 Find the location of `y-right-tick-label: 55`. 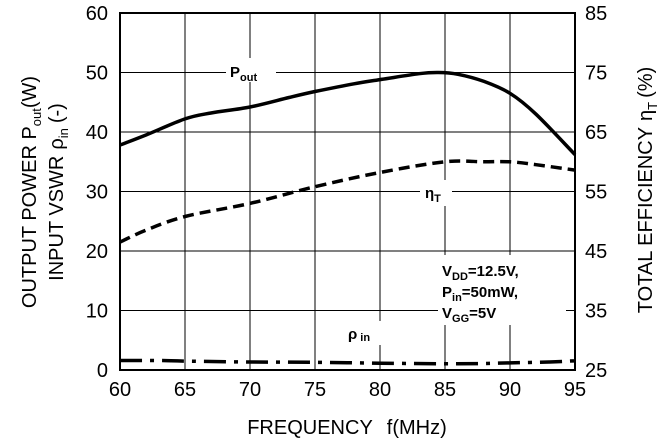

y-right-tick-label: 55 is located at coordinates (596, 193).